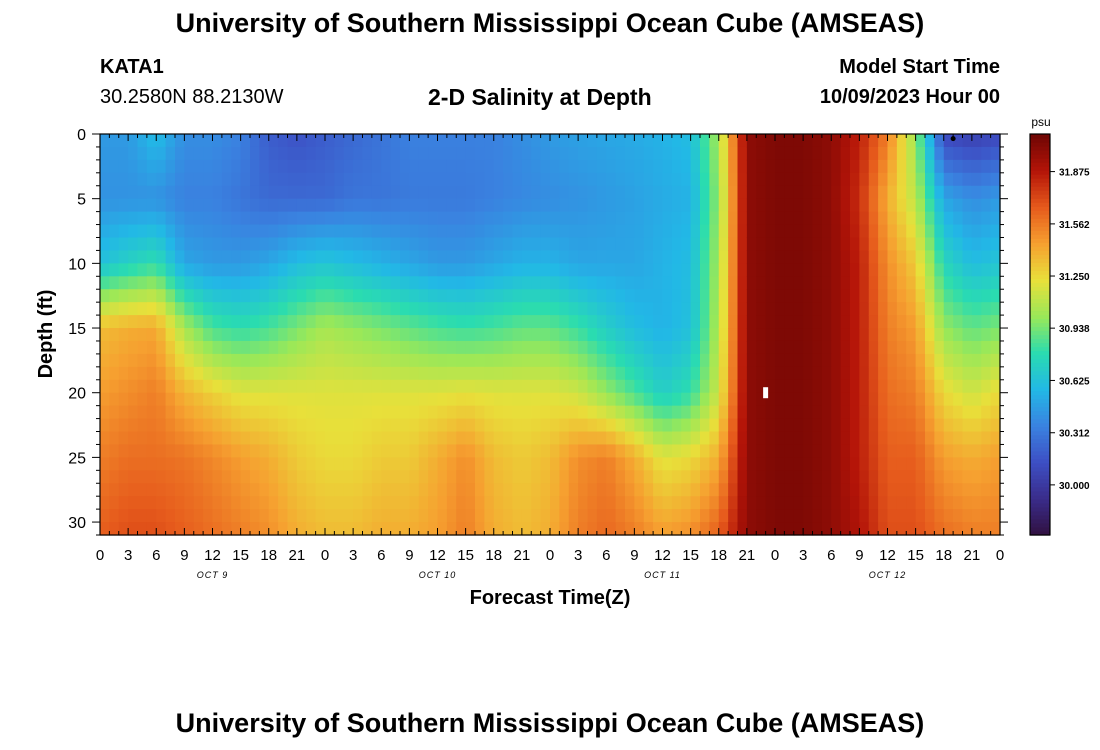  Describe the element at coordinates (1040, 122) in the screenshot. I see `colorbar-unit: psu` at that location.